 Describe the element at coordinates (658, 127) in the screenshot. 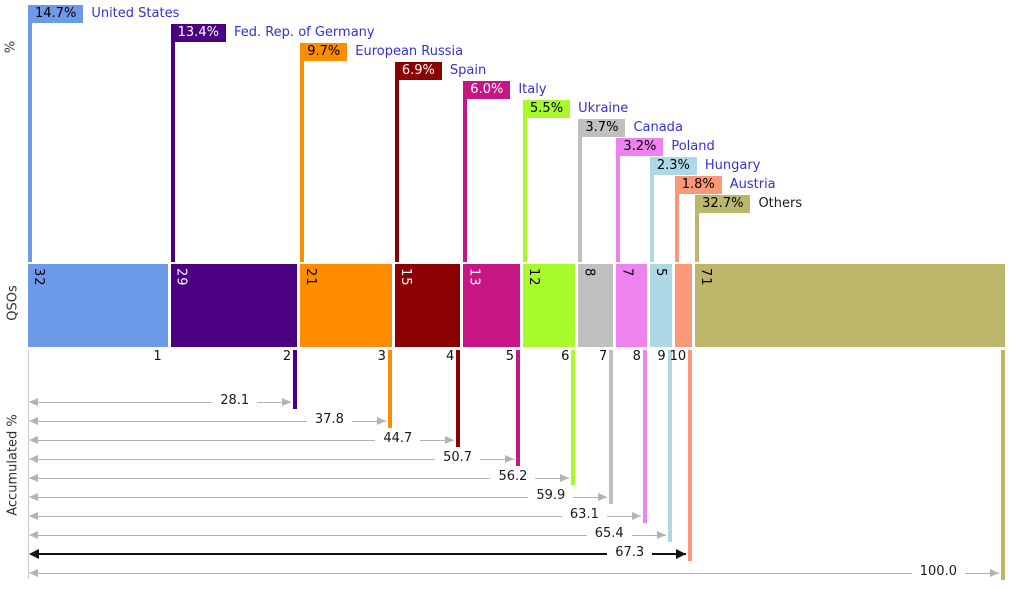

I see `country-name: Canada` at that location.